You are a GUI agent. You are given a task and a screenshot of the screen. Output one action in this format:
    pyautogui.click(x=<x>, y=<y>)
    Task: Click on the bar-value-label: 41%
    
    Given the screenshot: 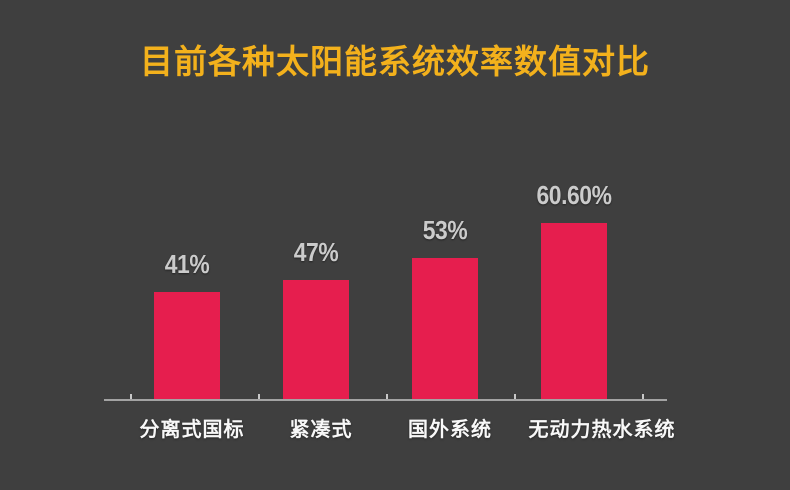 What is the action you would take?
    pyautogui.click(x=187, y=264)
    